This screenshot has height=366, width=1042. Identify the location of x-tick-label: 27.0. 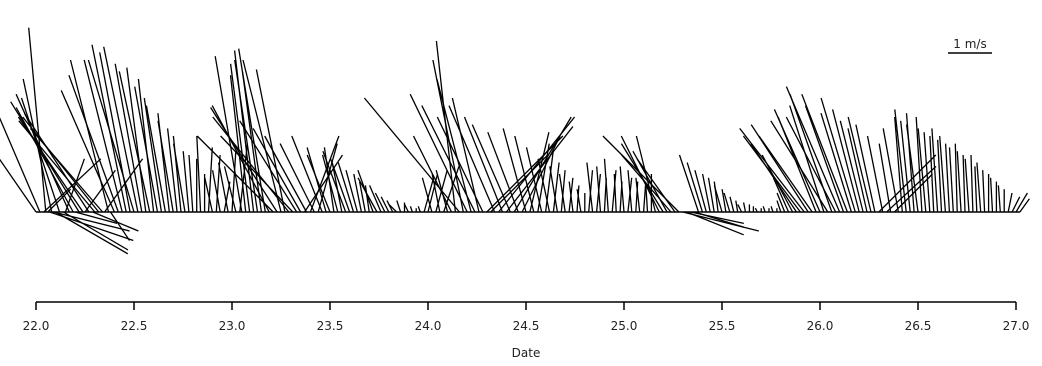
(1016, 326).